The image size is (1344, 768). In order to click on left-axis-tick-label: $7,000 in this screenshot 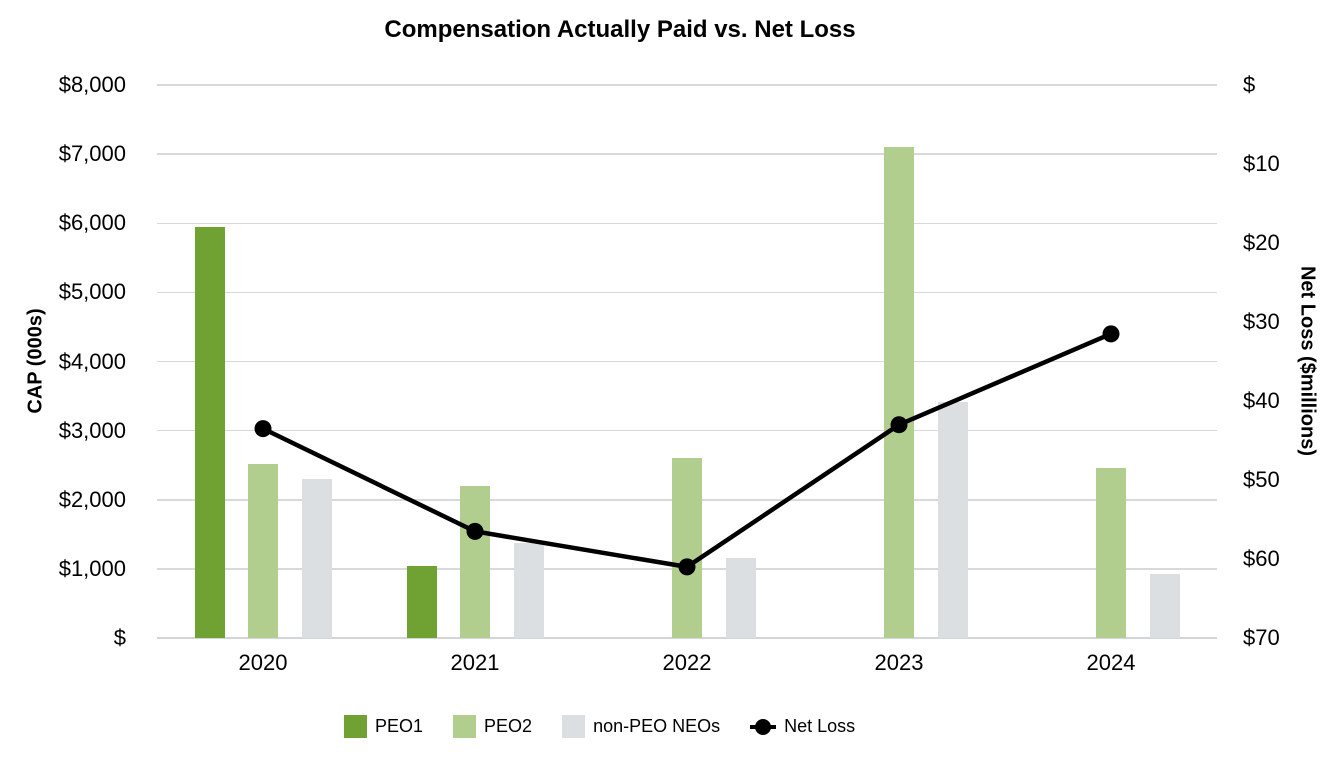, I will do `click(92, 154)`.